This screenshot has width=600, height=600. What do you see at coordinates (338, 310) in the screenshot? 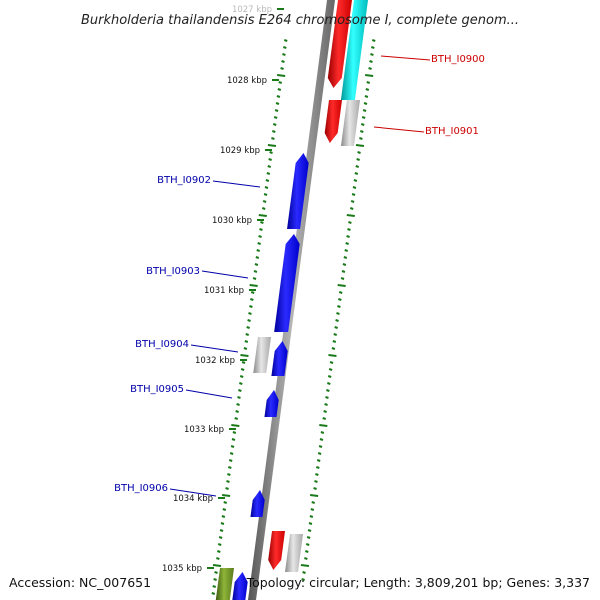
I see `scale-ticks-outer` at bounding box center [338, 310].